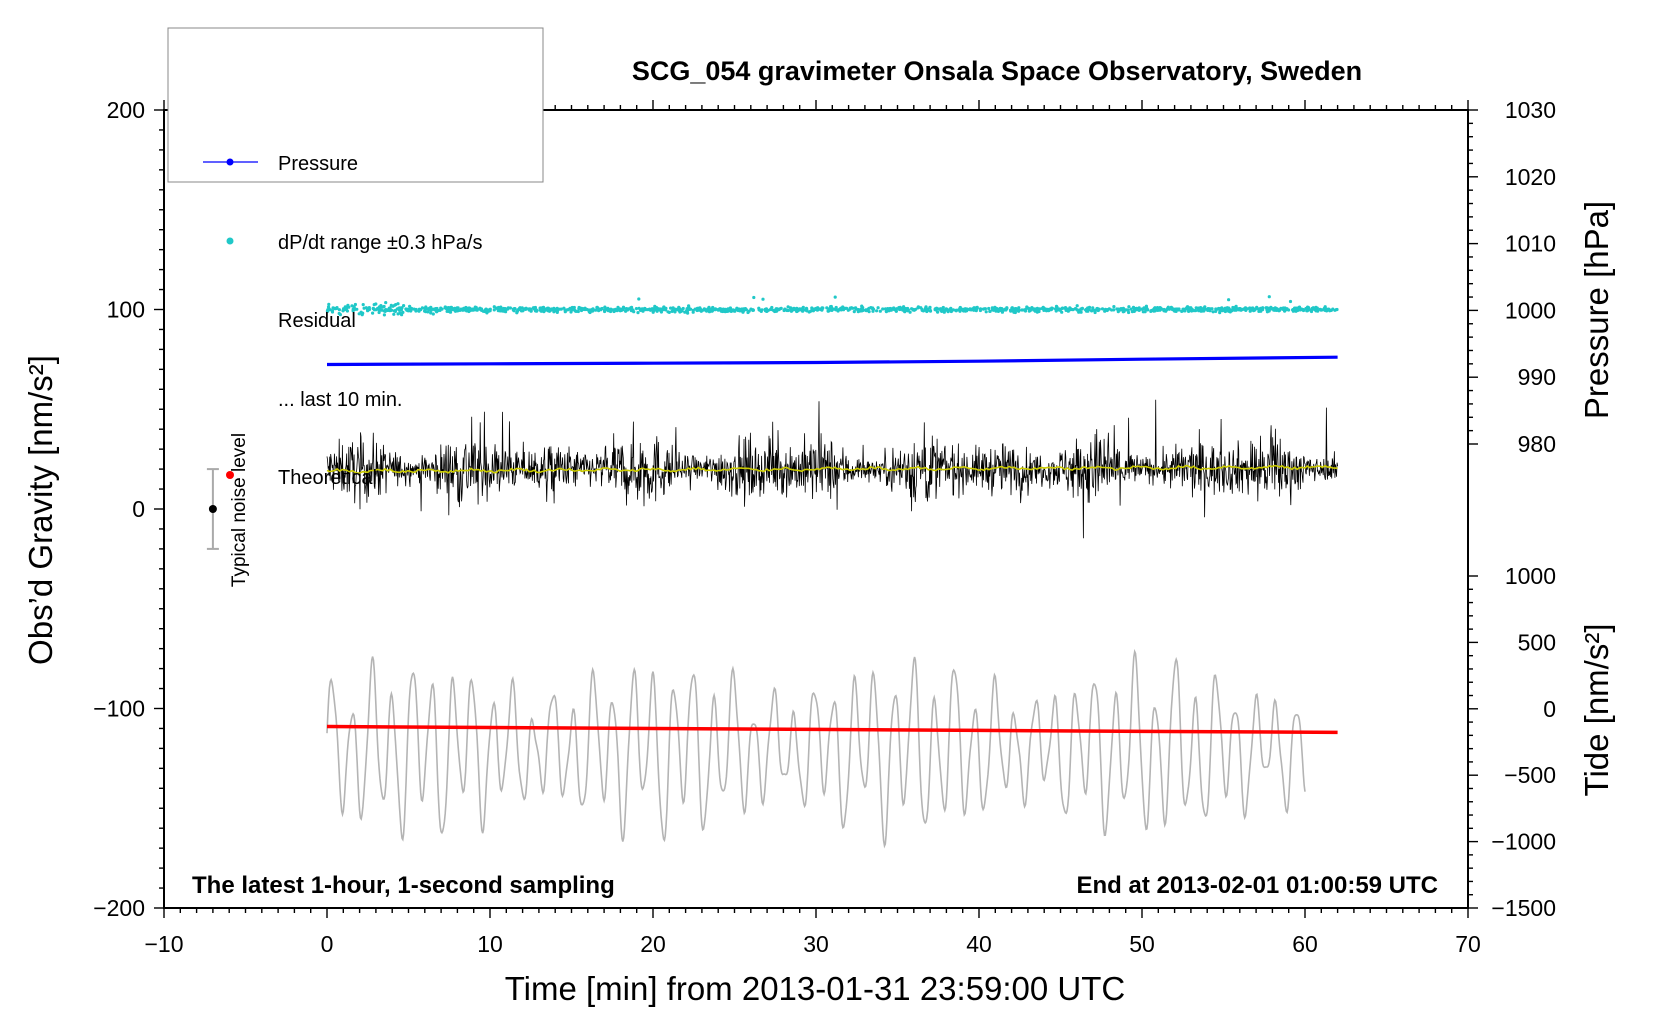 The width and height of the screenshot is (1660, 1020). Describe the element at coordinates (1537, 642) in the screenshot. I see `tide-tick-label: 500` at that location.